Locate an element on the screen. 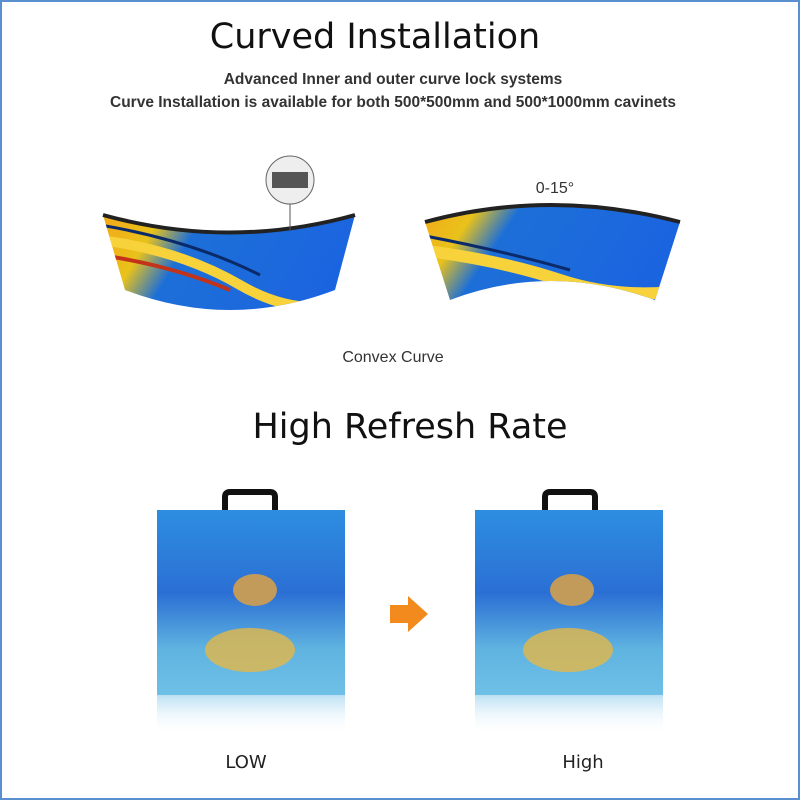 The width and height of the screenshot is (800, 800). title: High Refresh Rate is located at coordinates (409, 427).